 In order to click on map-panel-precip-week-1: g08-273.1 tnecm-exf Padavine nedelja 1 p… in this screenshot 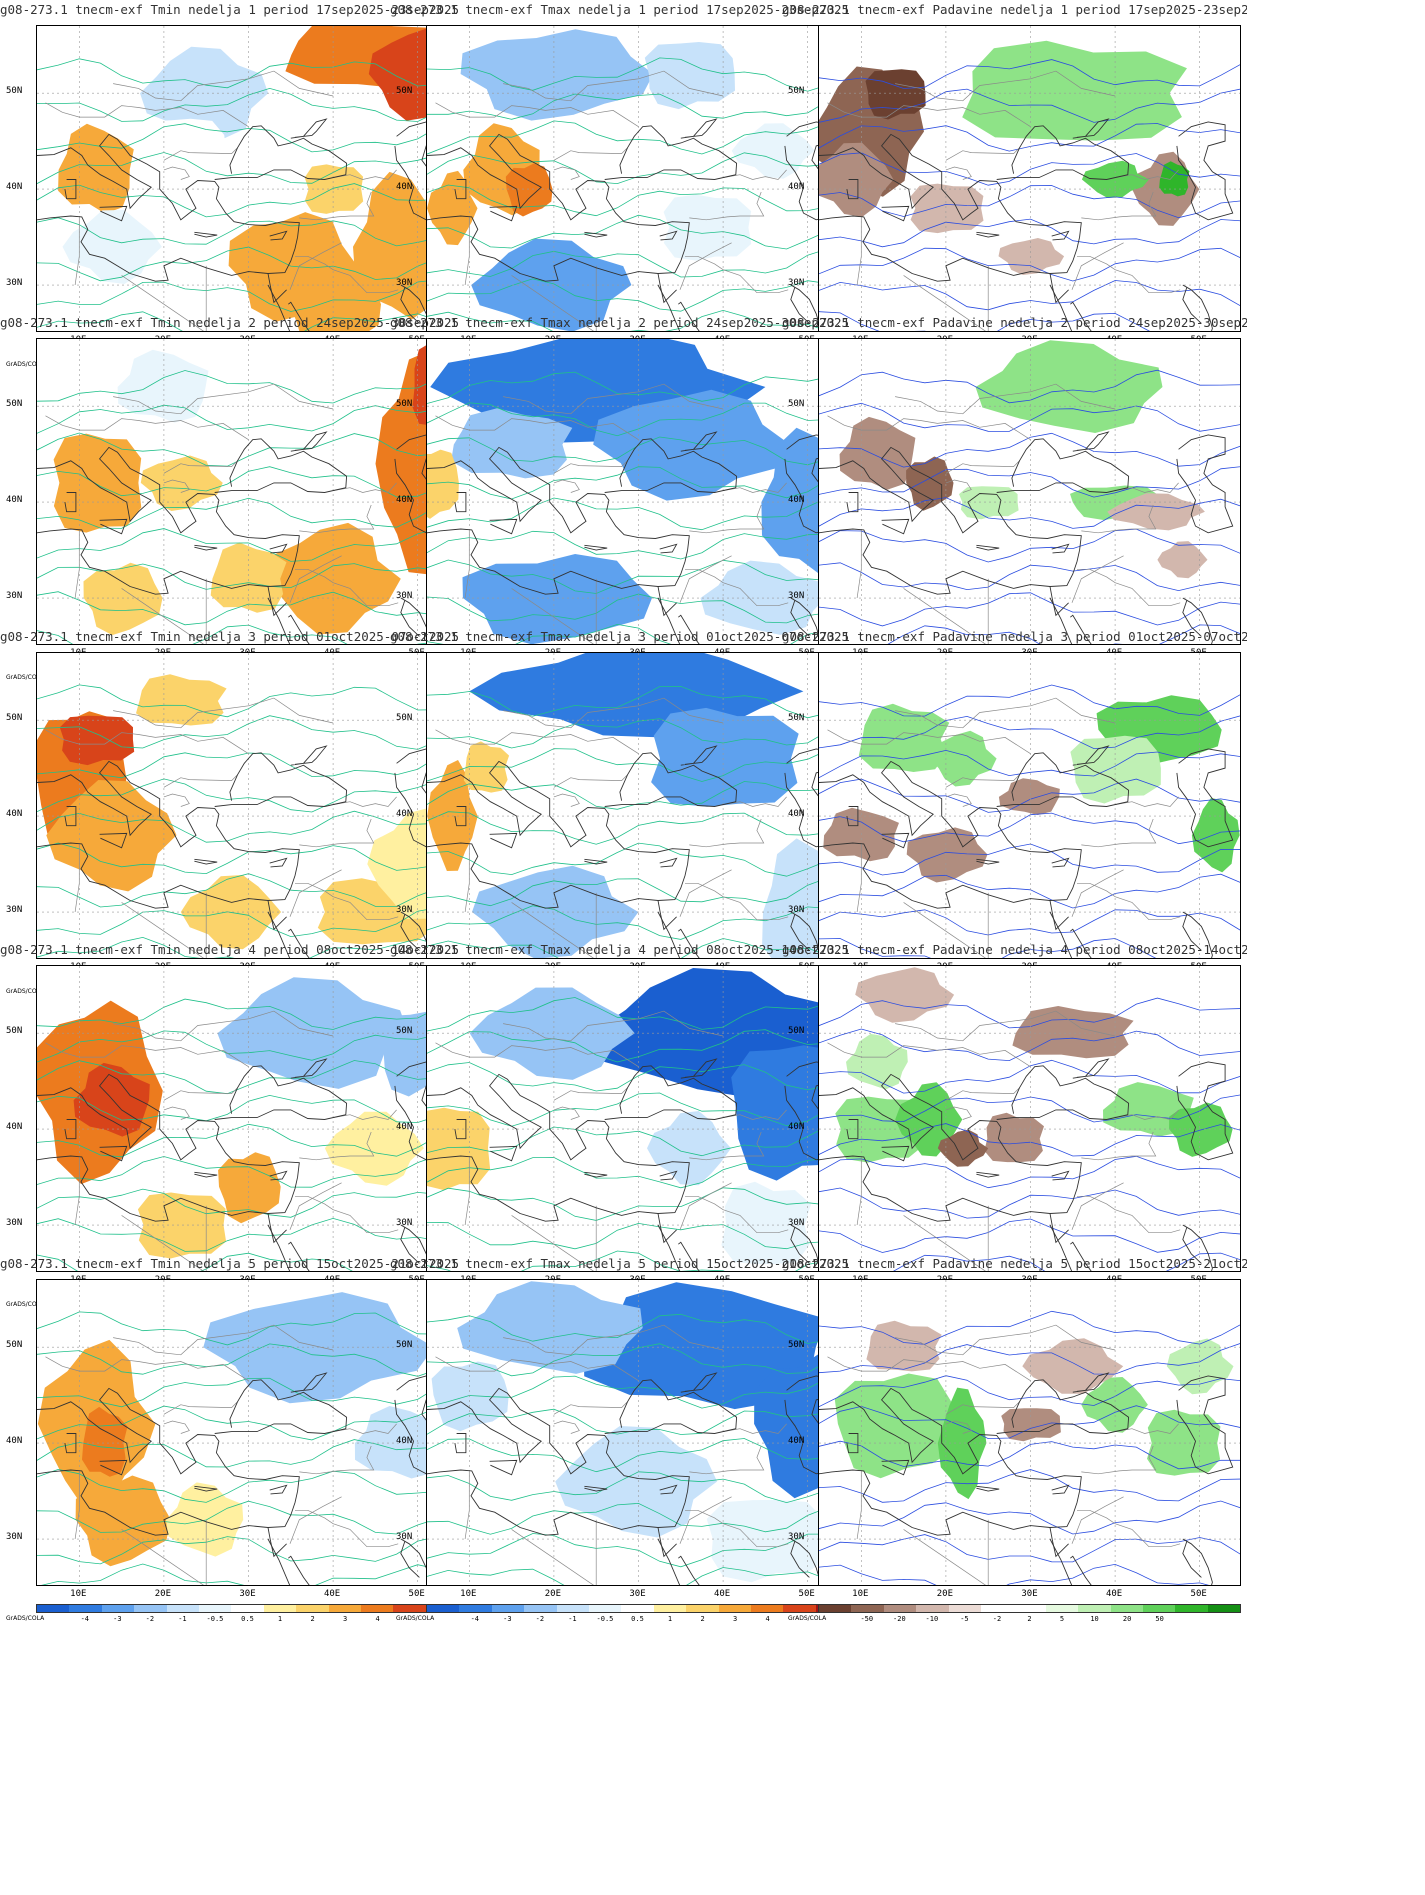, I will do `click(1014, 189)`.